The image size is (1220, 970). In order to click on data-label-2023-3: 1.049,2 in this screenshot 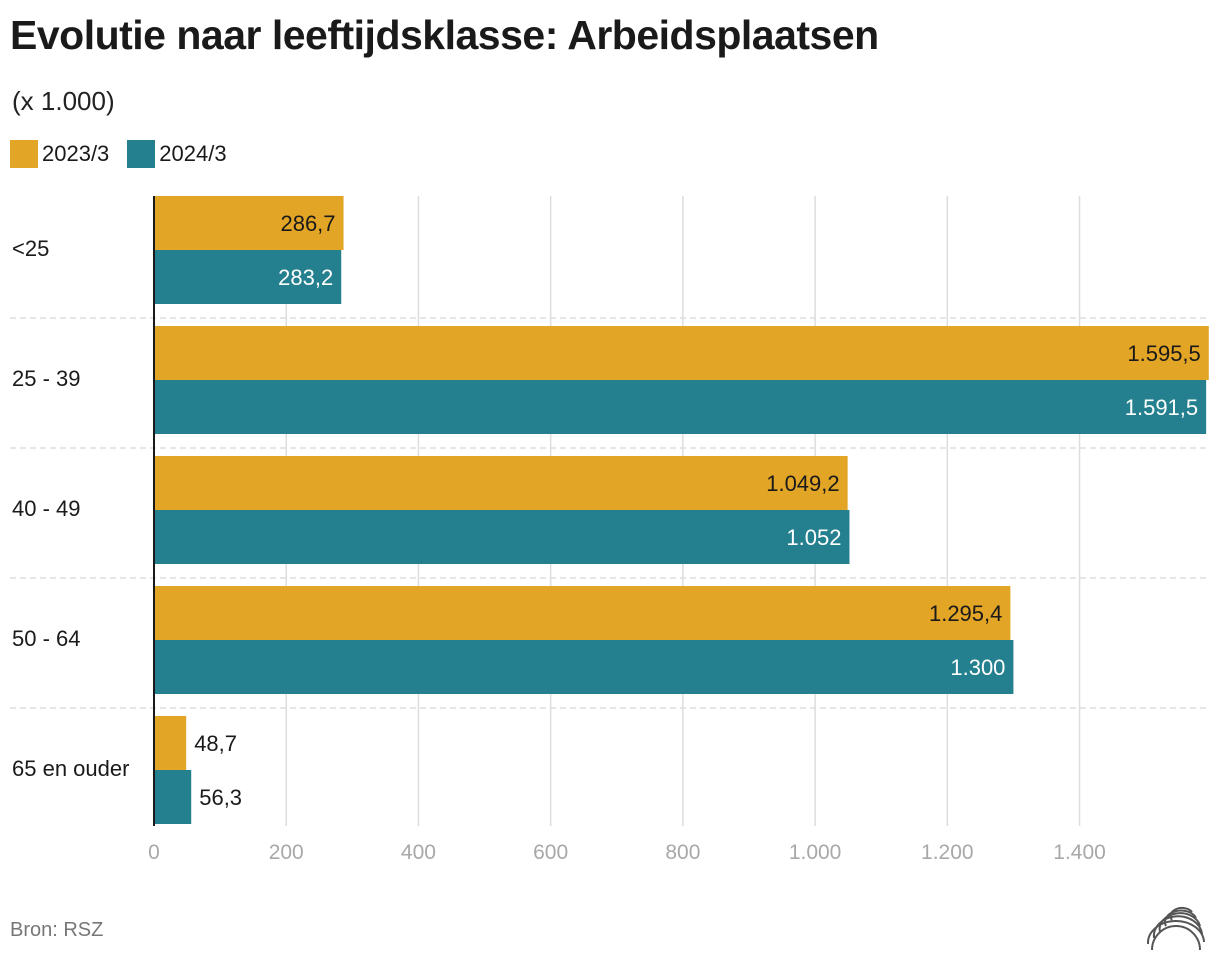, I will do `click(802, 483)`.